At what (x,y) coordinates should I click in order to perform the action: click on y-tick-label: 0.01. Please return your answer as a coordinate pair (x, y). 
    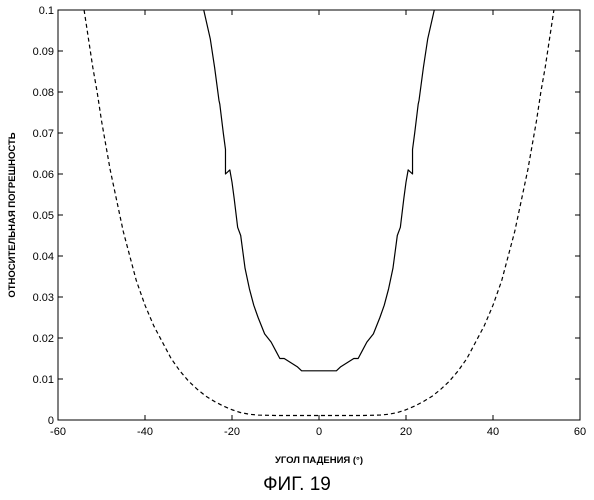
    Looking at the image, I should click on (43, 380).